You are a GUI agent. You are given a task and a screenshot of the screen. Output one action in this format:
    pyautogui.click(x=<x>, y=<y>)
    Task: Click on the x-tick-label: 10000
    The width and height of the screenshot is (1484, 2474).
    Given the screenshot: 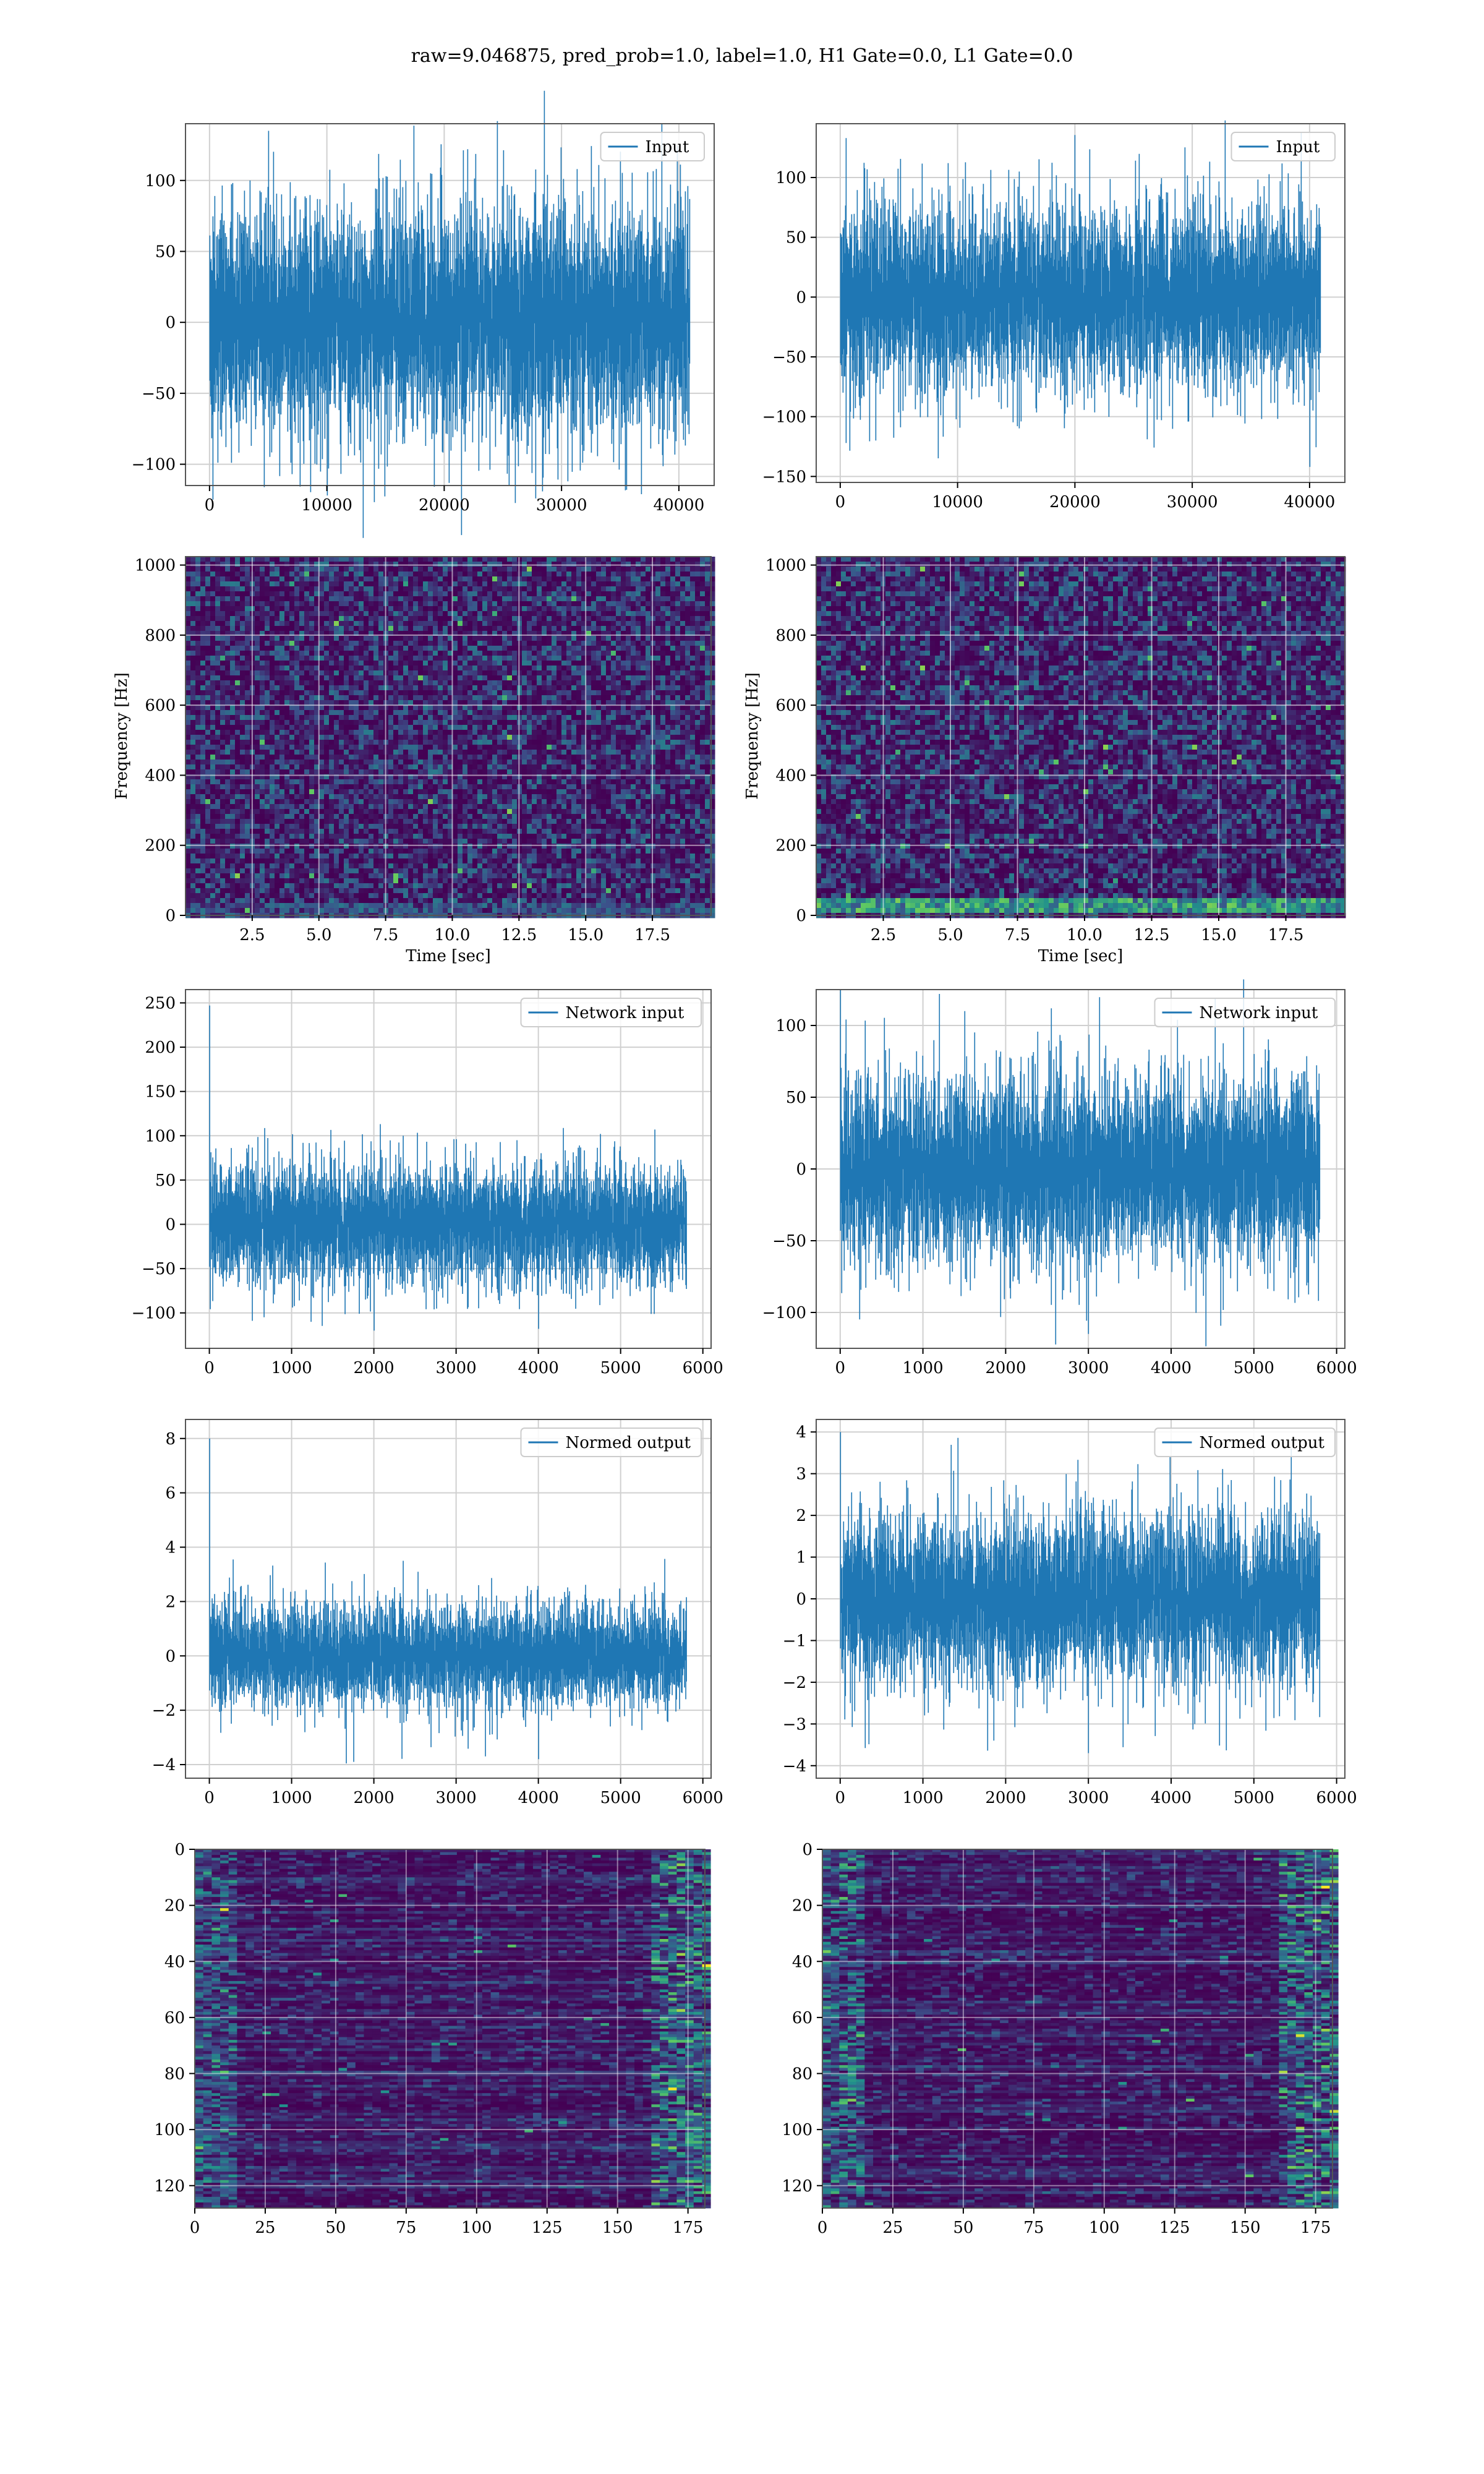 What is the action you would take?
    pyautogui.click(x=957, y=502)
    